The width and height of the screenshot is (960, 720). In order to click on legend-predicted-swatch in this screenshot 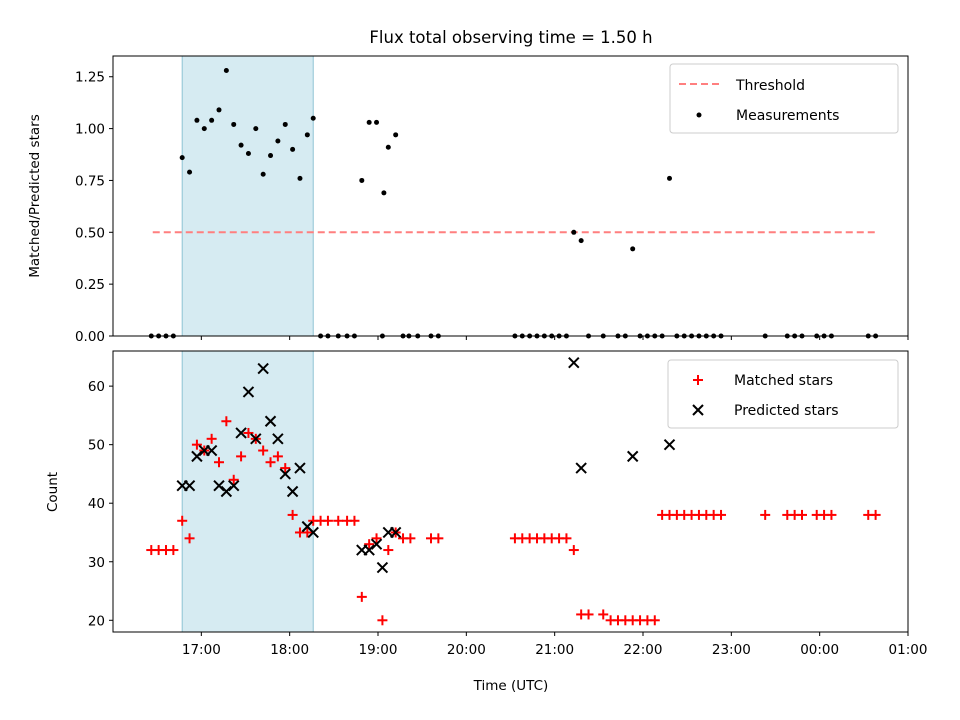, I will do `click(698, 410)`.